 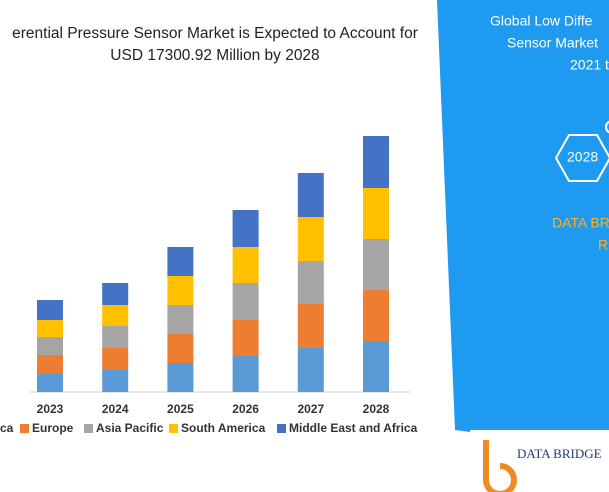 What do you see at coordinates (214, 55) in the screenshot?
I see `chart-title: USD 17300.92 Million by 2028` at bounding box center [214, 55].